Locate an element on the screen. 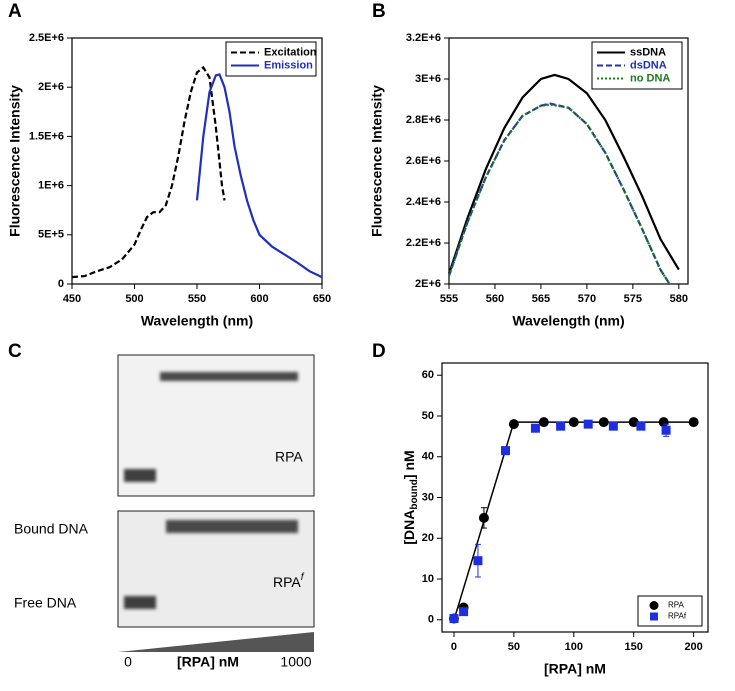  y-tick-label: 10 is located at coordinates (428, 579).